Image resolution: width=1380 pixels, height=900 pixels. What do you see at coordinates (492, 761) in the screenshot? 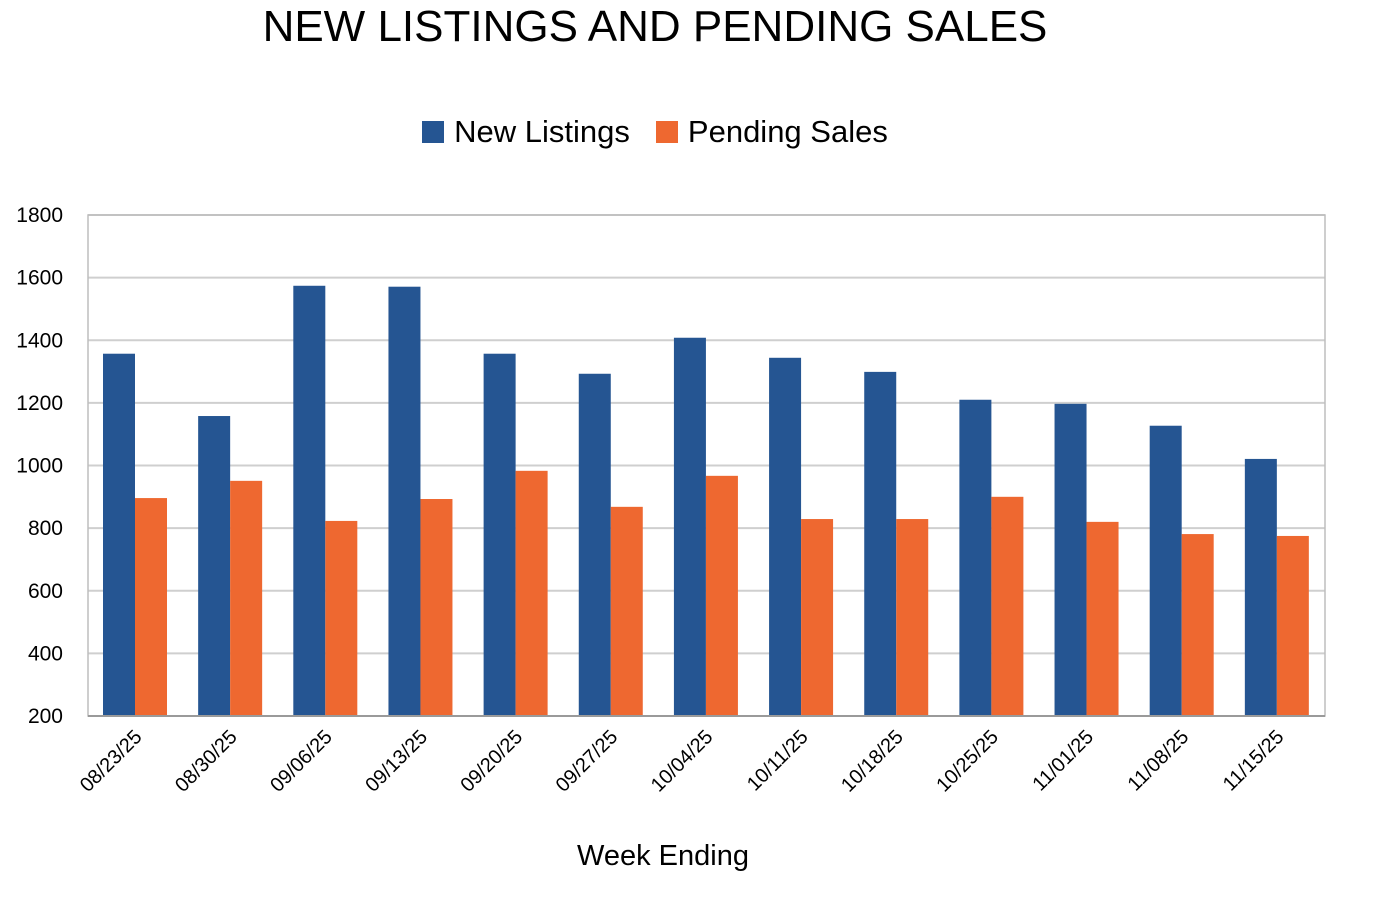
I see `x-tick-label: 09/20/25` at bounding box center [492, 761].